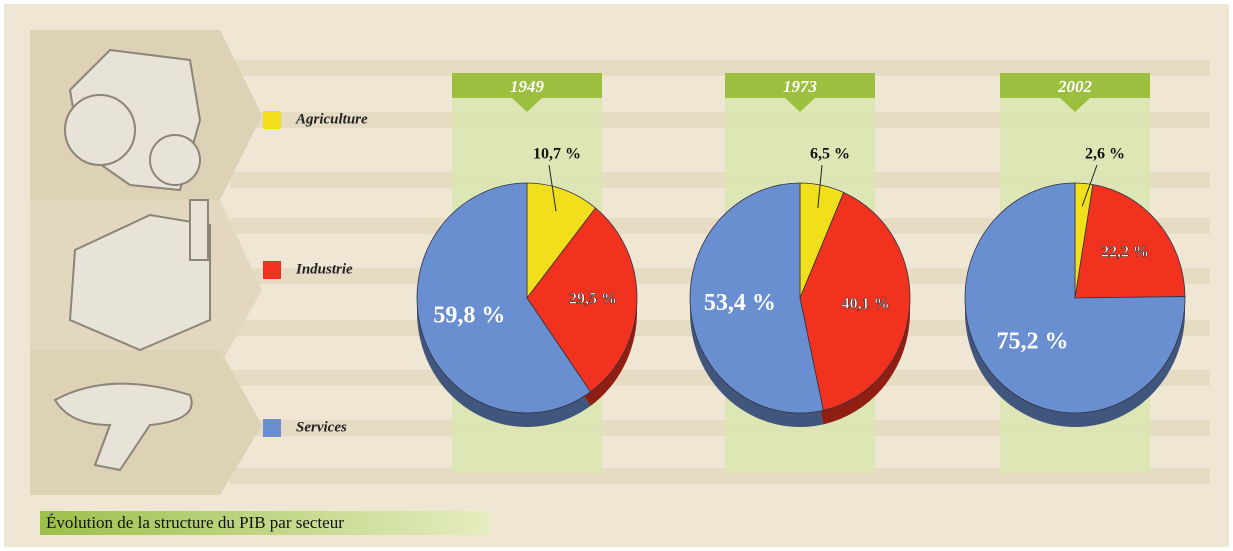  Describe the element at coordinates (830, 154) in the screenshot. I see `value-label: 6,5 %` at that location.